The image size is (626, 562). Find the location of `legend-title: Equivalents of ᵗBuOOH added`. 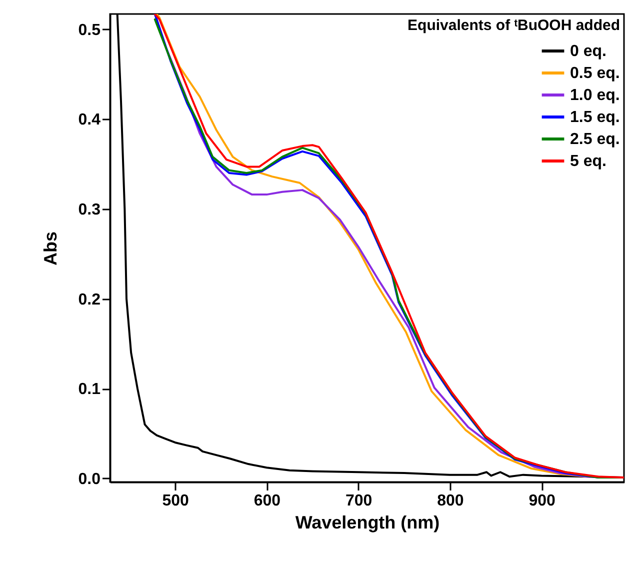

legend-title: Equivalents of ᵗBuOOH added is located at coordinates (514, 25).